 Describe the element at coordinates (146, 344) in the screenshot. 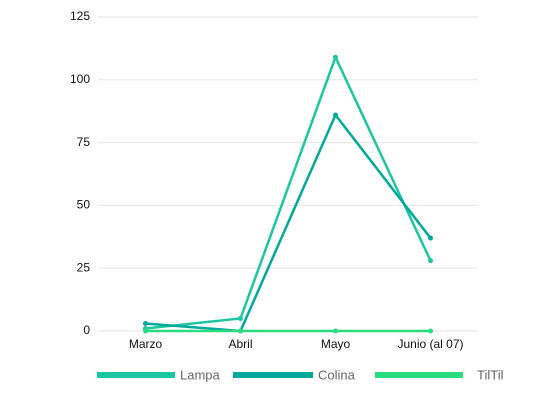

I see `x-tick-label: Marzo` at that location.